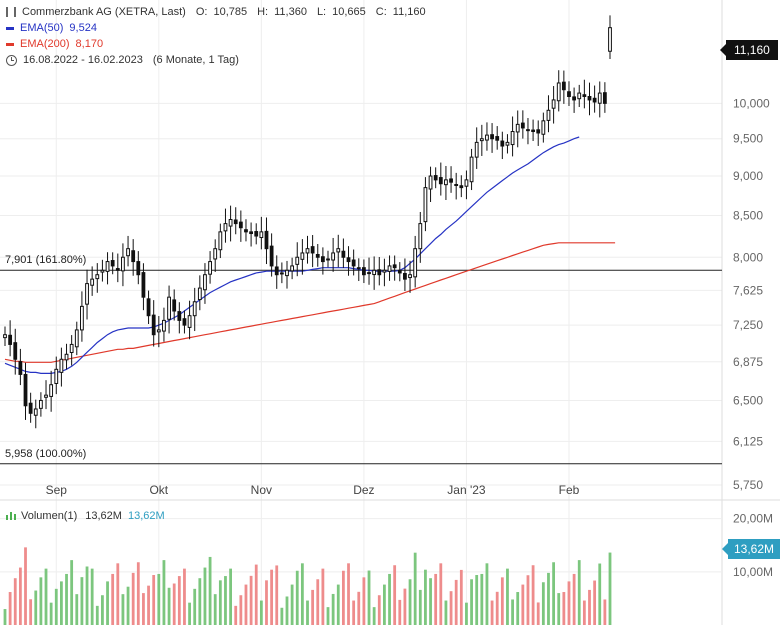  I want to click on volume-value: 13,62M, so click(103, 516).